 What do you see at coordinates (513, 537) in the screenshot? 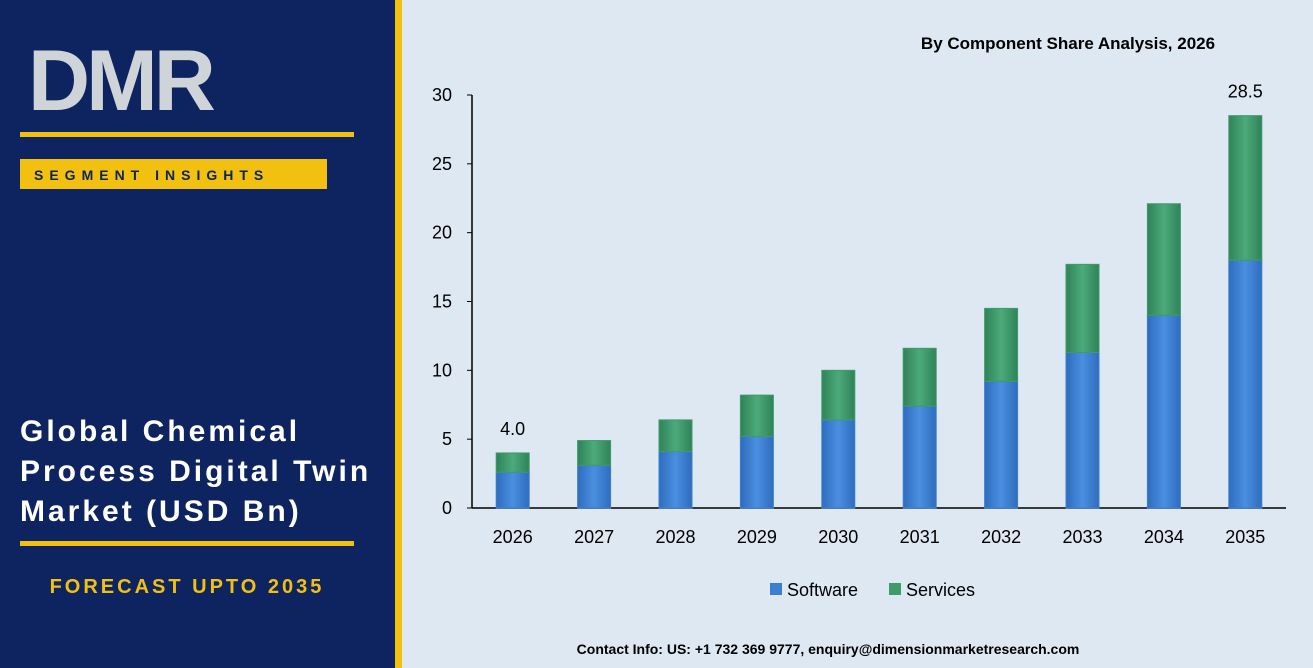
I see `x-tick-label: 2026` at bounding box center [513, 537].